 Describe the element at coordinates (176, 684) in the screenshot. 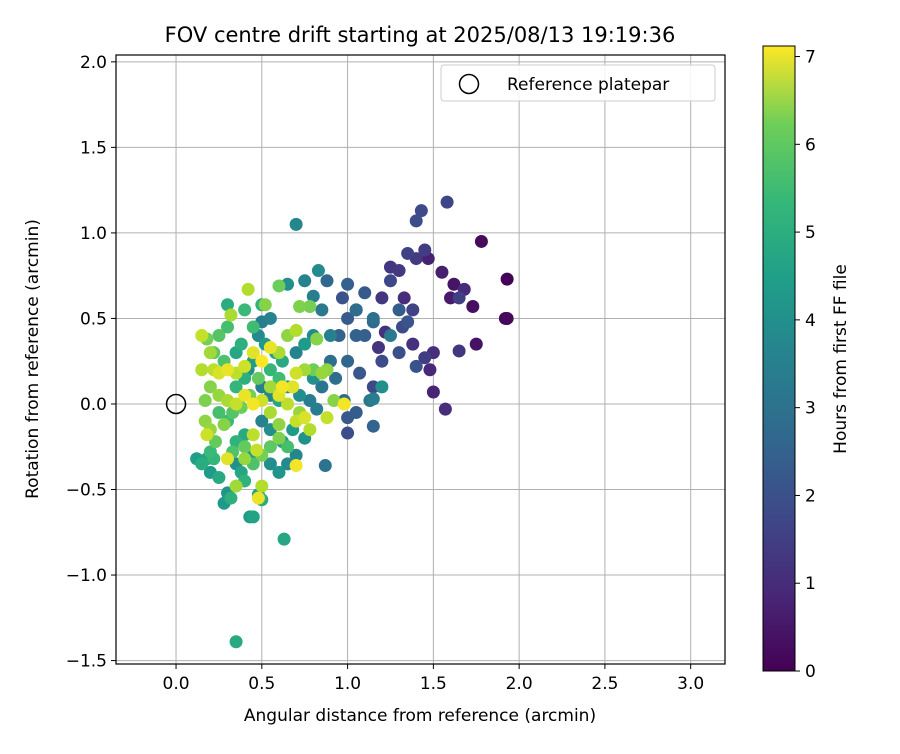

I see `x-tick-label: 0.0` at that location.